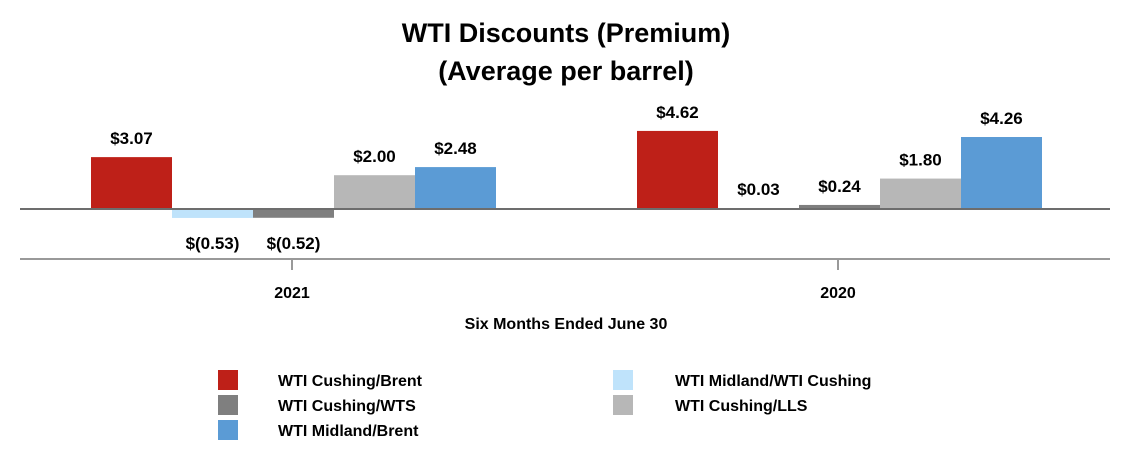 Image resolution: width=1132 pixels, height=475 pixels. I want to click on data-label: $0.24, so click(839, 186).